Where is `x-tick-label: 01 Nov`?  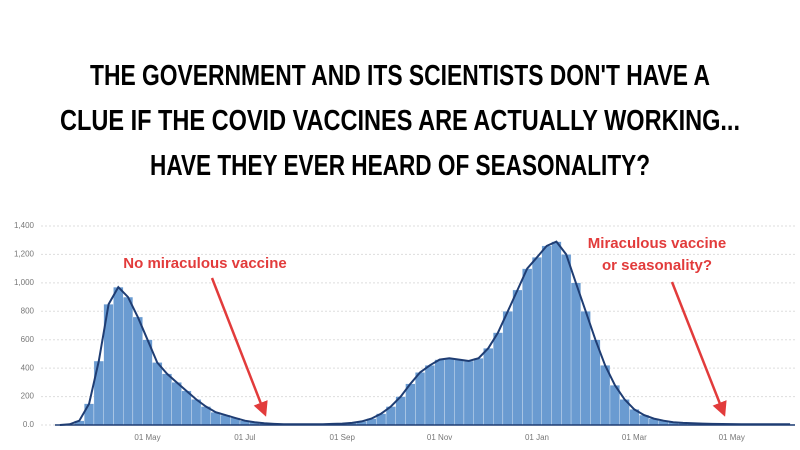
x-tick-label: 01 Nov is located at coordinates (439, 437).